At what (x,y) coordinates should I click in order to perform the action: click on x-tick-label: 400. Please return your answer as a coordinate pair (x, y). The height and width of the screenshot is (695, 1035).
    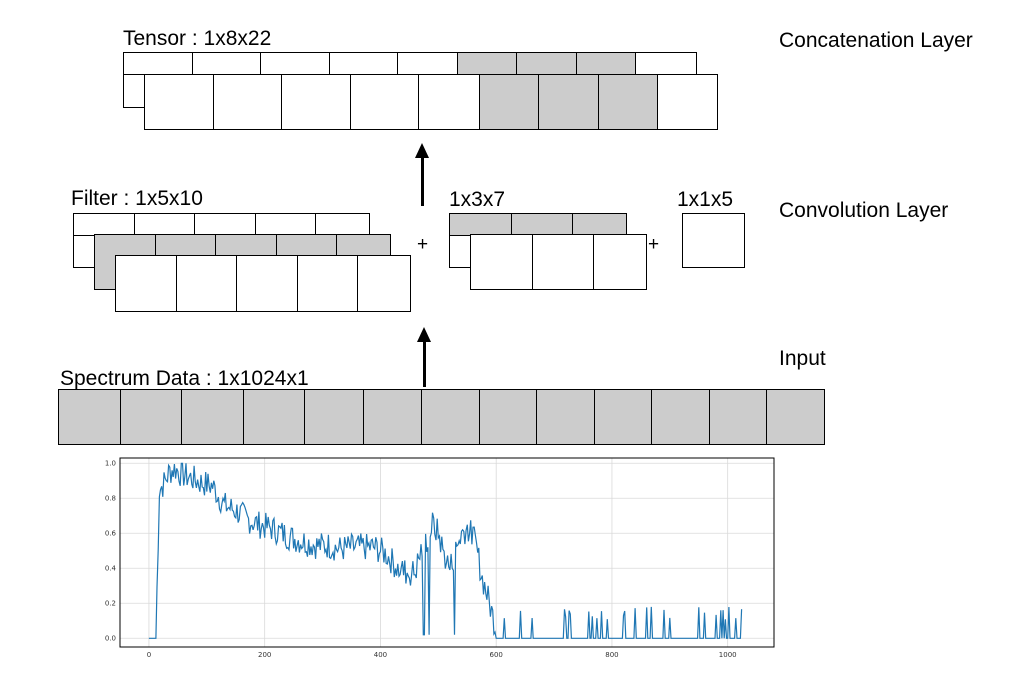
    Looking at the image, I should click on (380, 655).